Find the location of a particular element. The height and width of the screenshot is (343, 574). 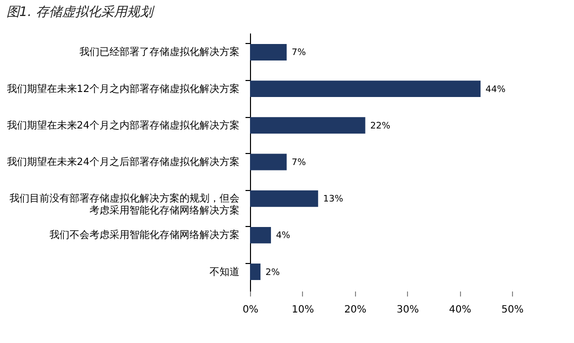

y-tick-label: 我们期望在未来24个月之后部署存储虚拟化解决方案 is located at coordinates (123, 162).